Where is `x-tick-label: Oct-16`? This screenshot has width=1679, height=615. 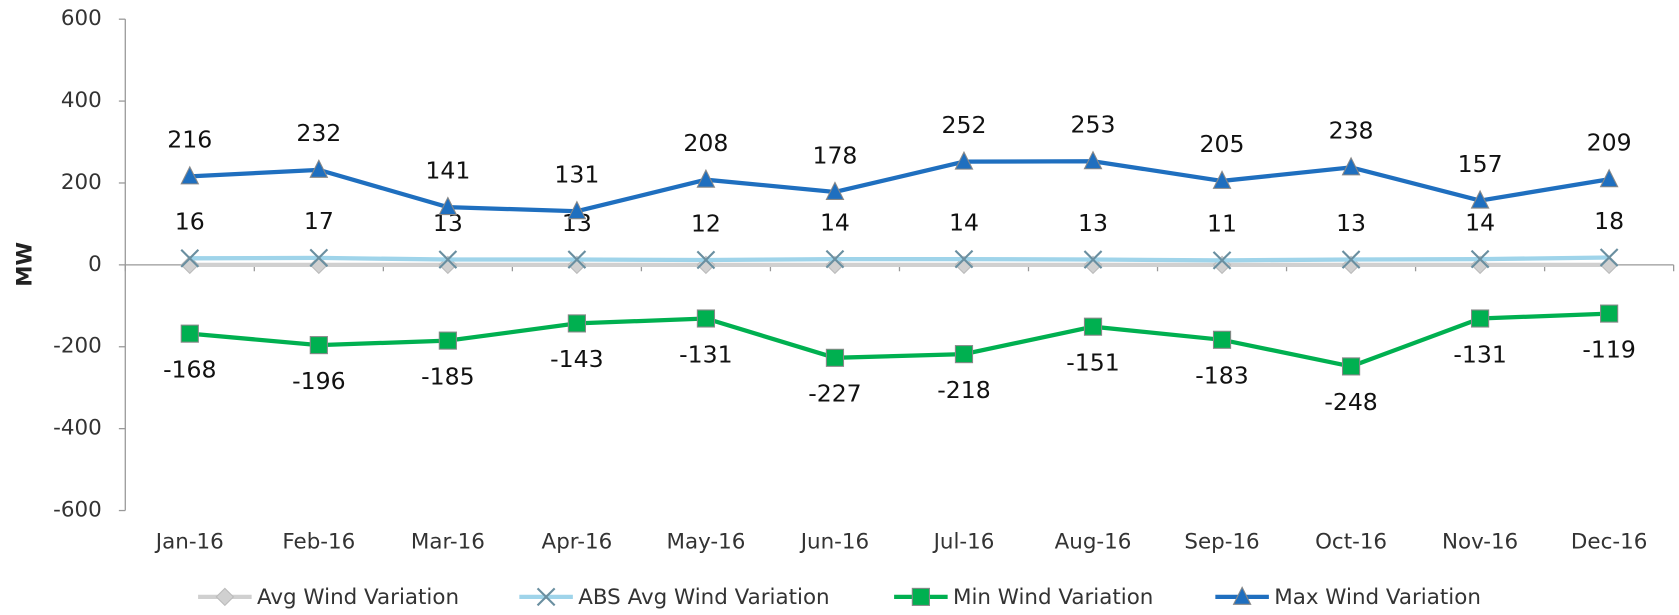 x-tick-label: Oct-16 is located at coordinates (1351, 542).